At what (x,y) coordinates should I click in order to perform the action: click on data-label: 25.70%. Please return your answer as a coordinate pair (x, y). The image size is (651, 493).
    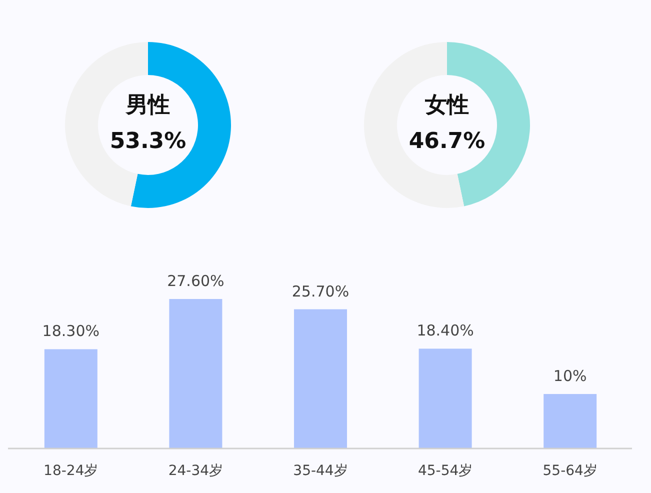
    Looking at the image, I should click on (321, 291).